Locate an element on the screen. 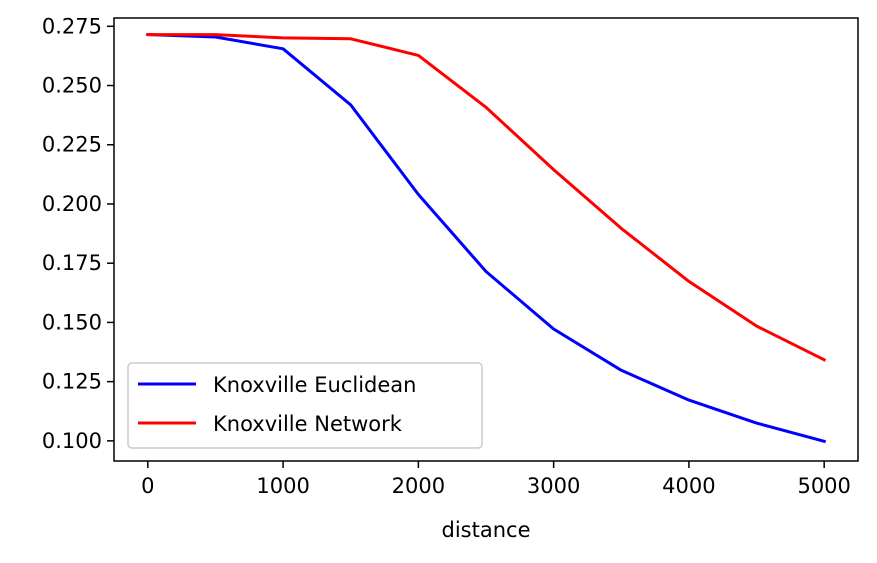 This screenshot has height=563, width=877. x-axis: 0 1000 2000 3000 4000 5000 is located at coordinates (496, 479).